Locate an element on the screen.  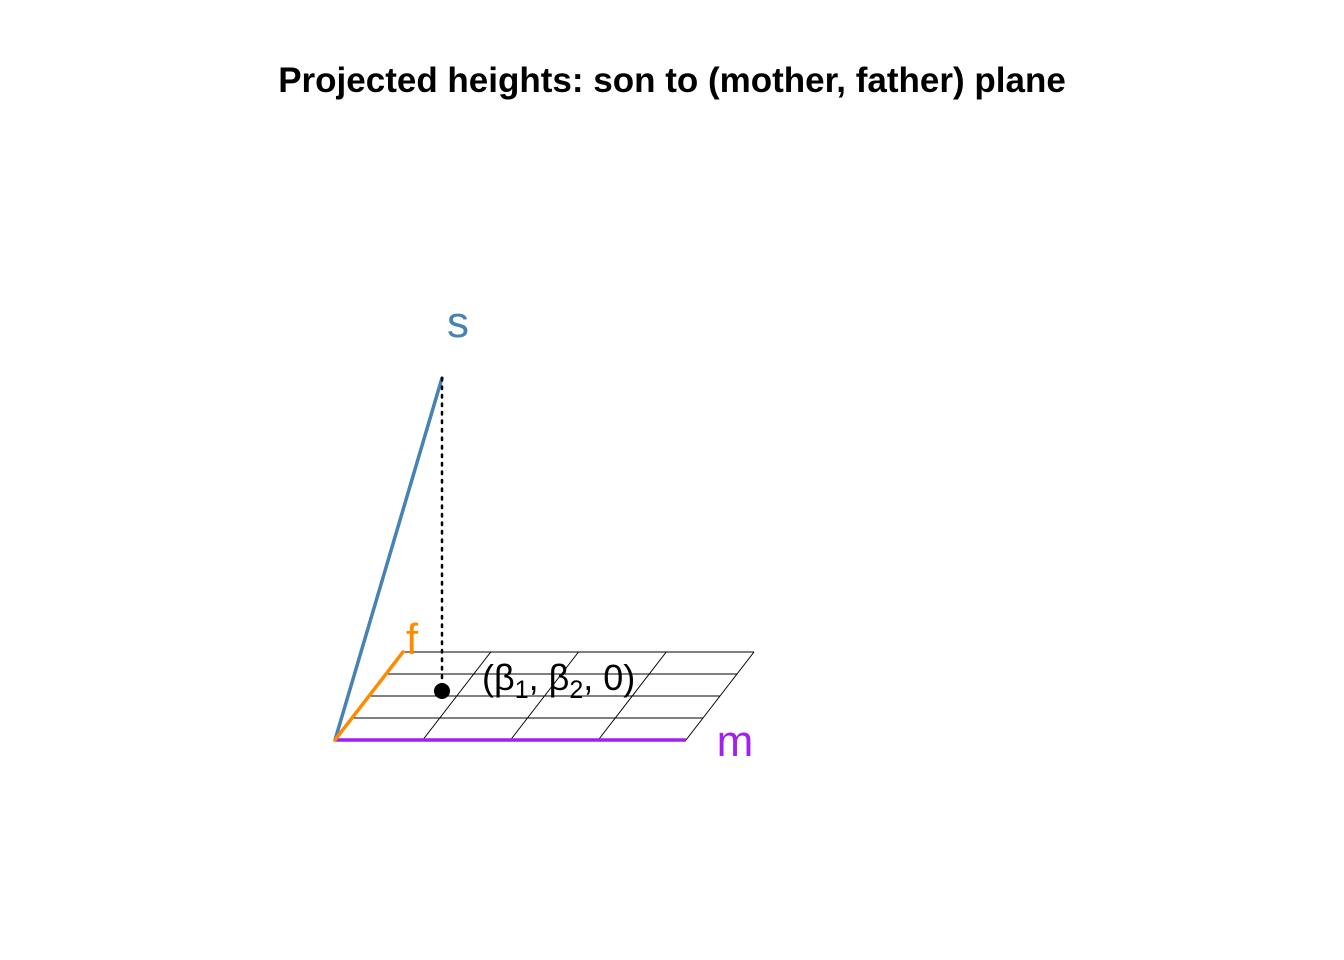
point-label-sep: , is located at coordinates (539, 677).